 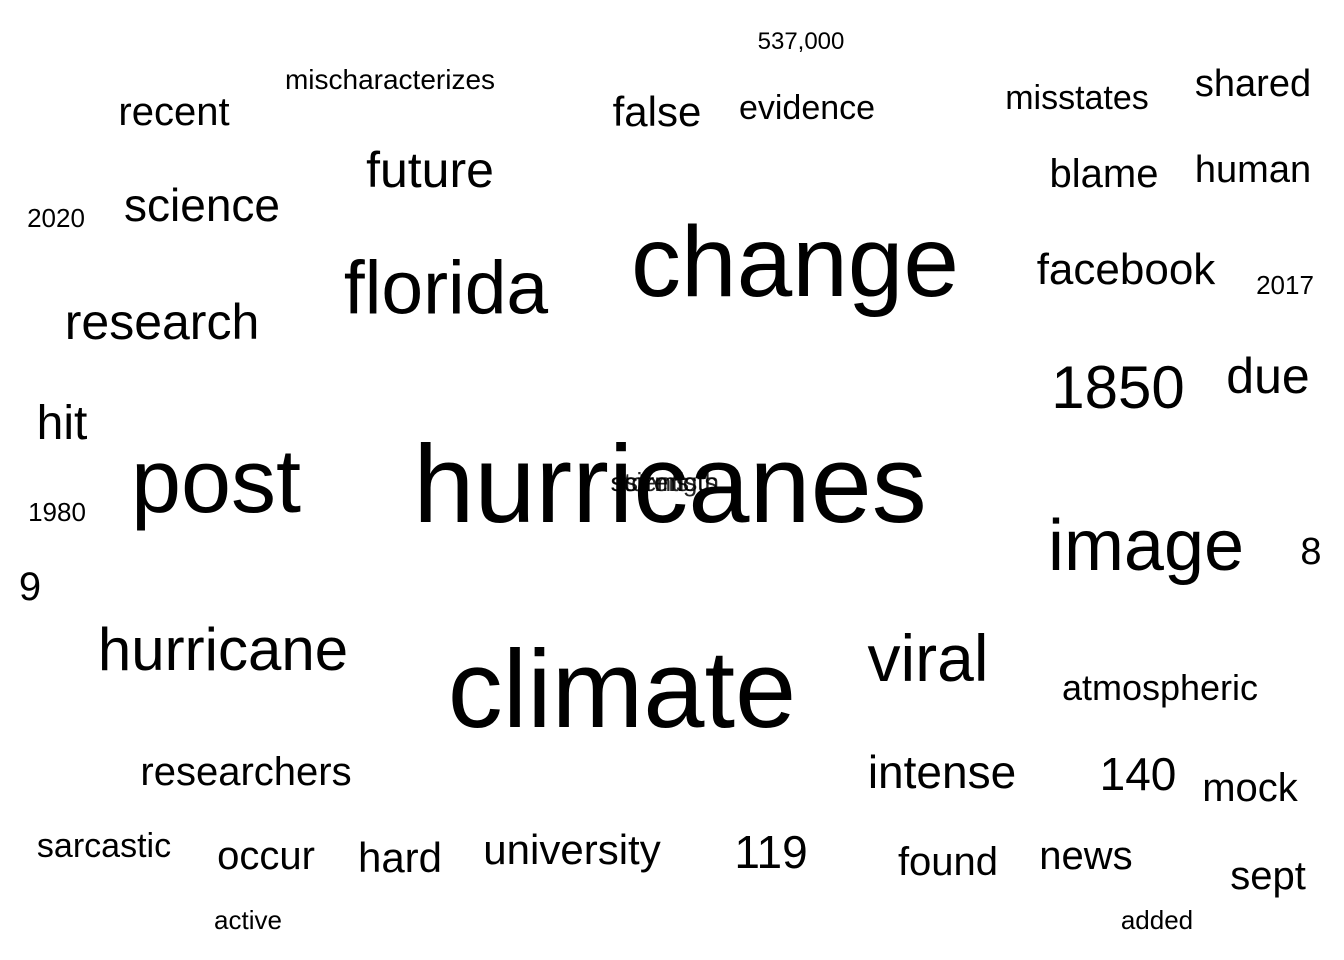 I want to click on word-537-000: 537,000, so click(x=801, y=41).